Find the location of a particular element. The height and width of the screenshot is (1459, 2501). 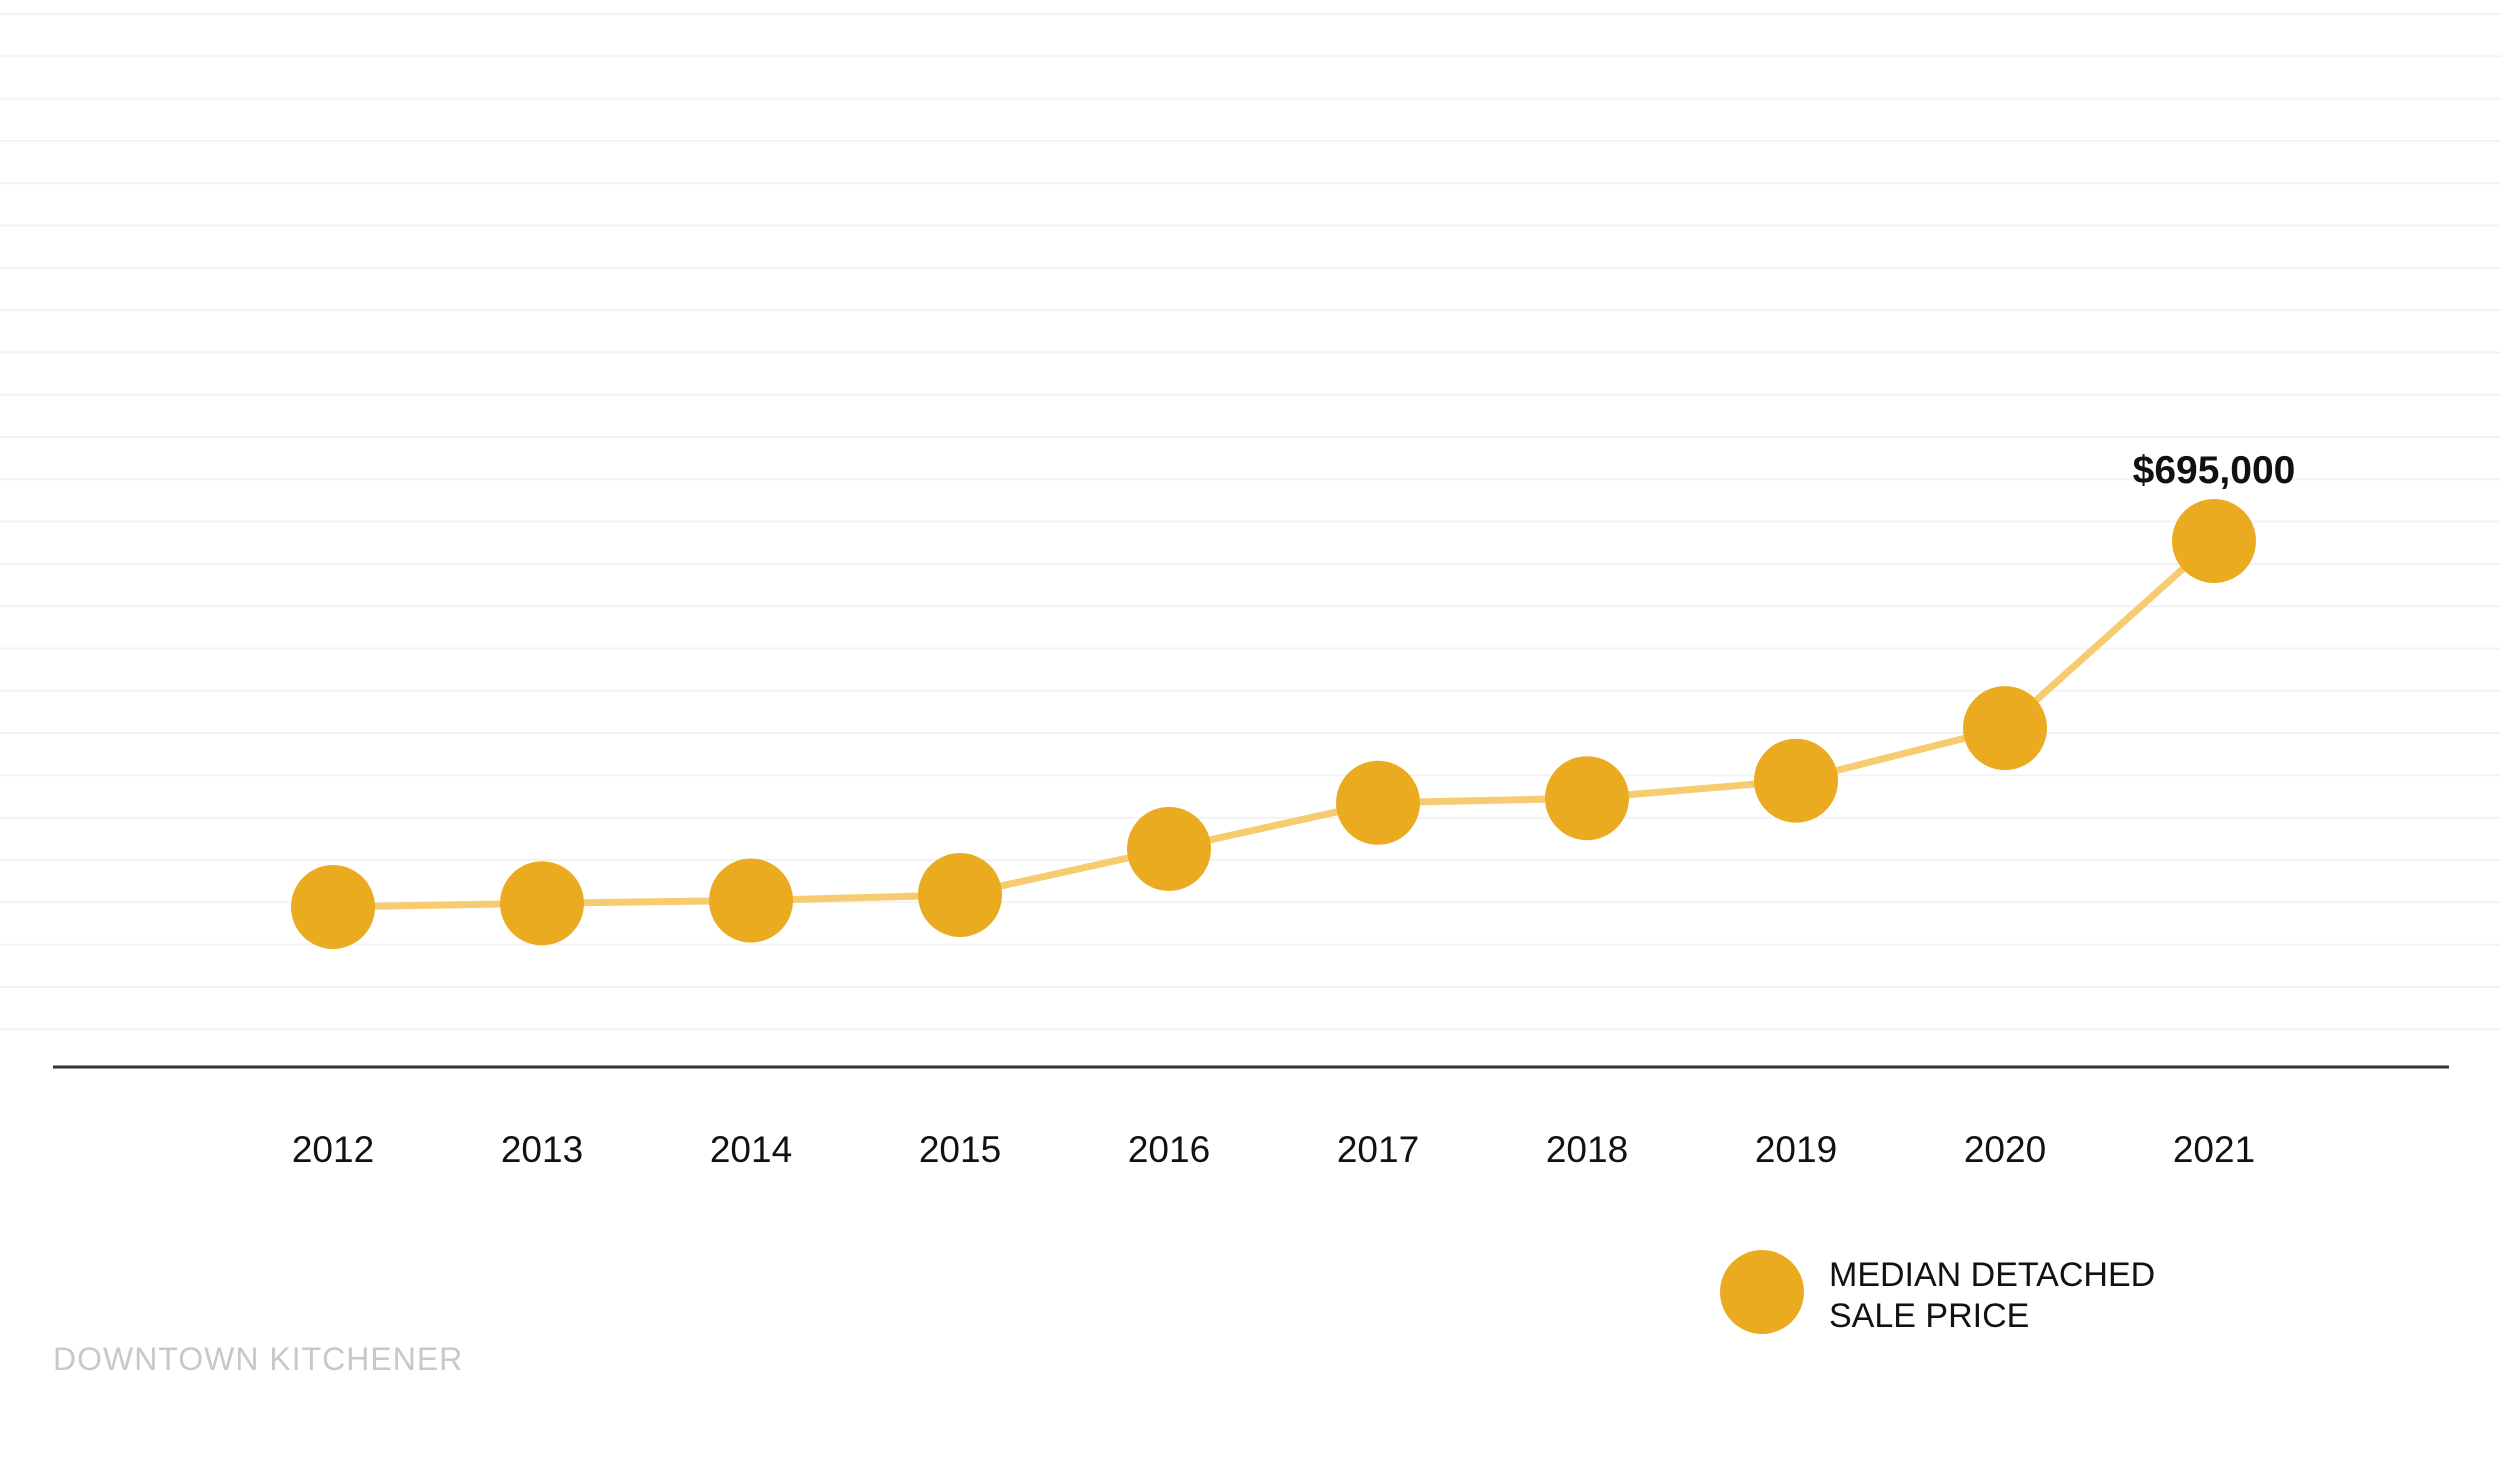

x-tick-label-2021: 2021 is located at coordinates (2214, 1149).